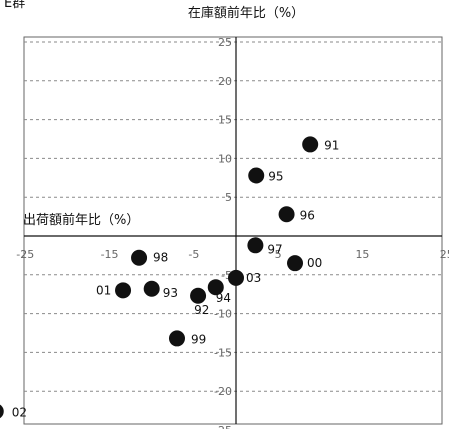  Describe the element at coordinates (362, 254) in the screenshot. I see `x-tick-label: 15` at that location.